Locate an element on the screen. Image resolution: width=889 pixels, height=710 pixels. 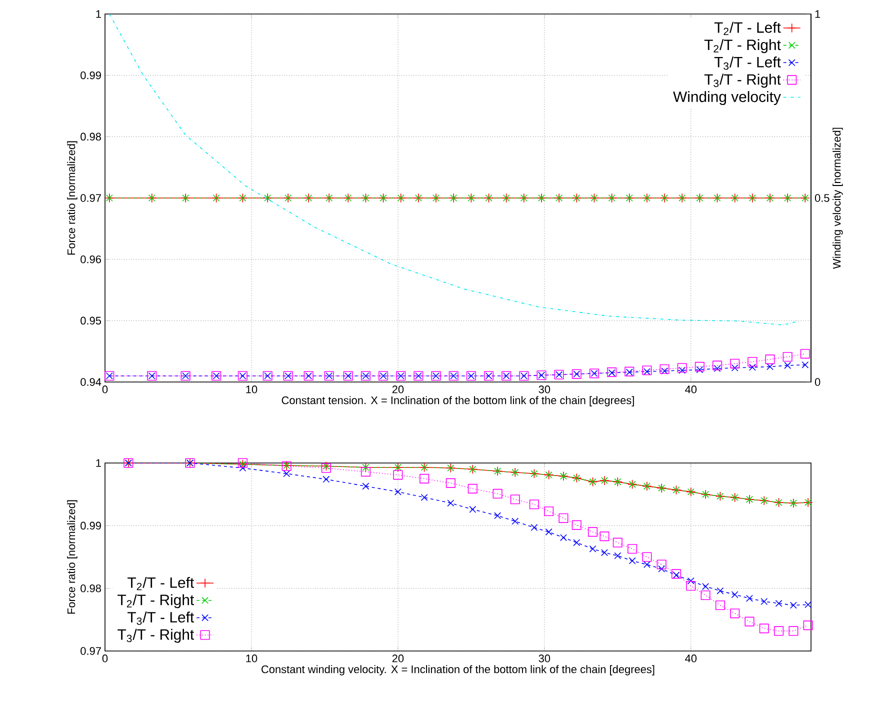
y-tick-label: 0.96 is located at coordinates (90, 259).